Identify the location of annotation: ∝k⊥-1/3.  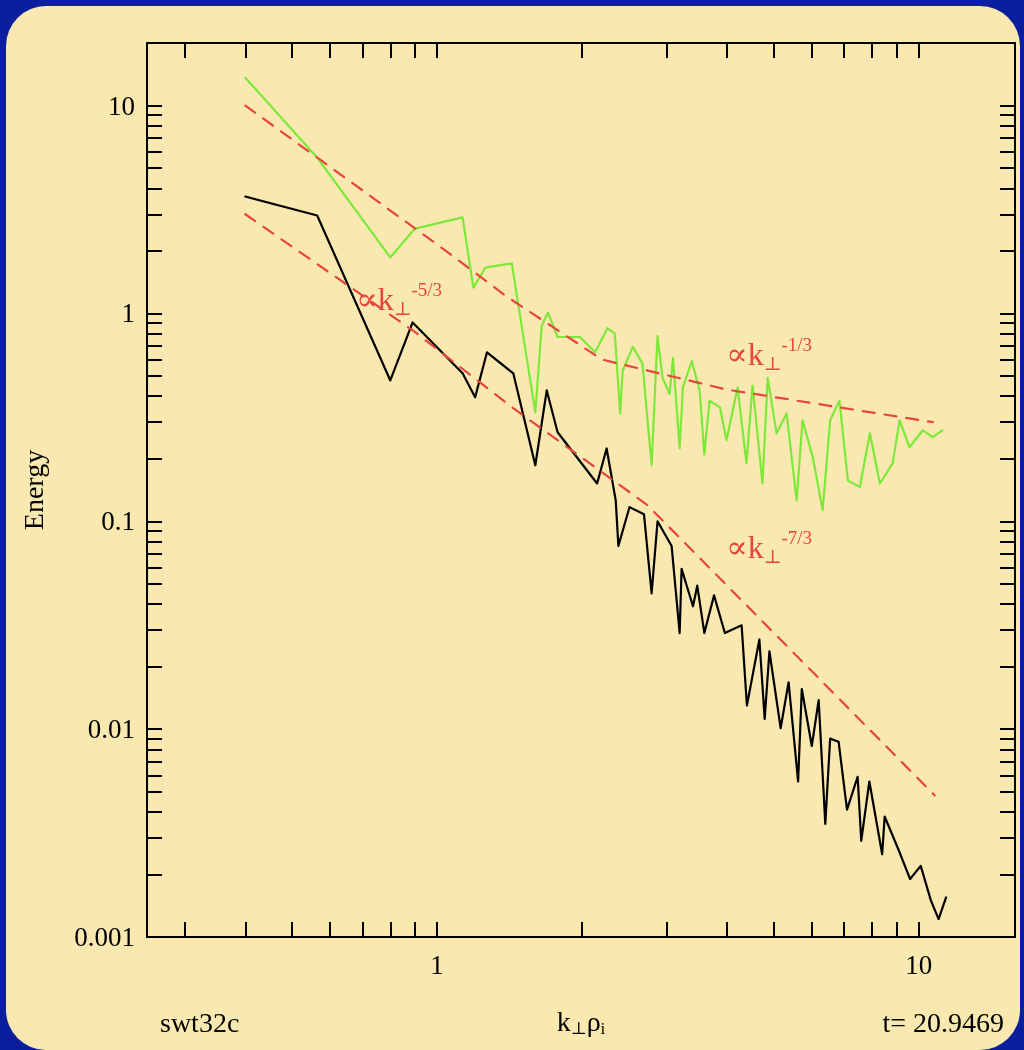
(769, 354).